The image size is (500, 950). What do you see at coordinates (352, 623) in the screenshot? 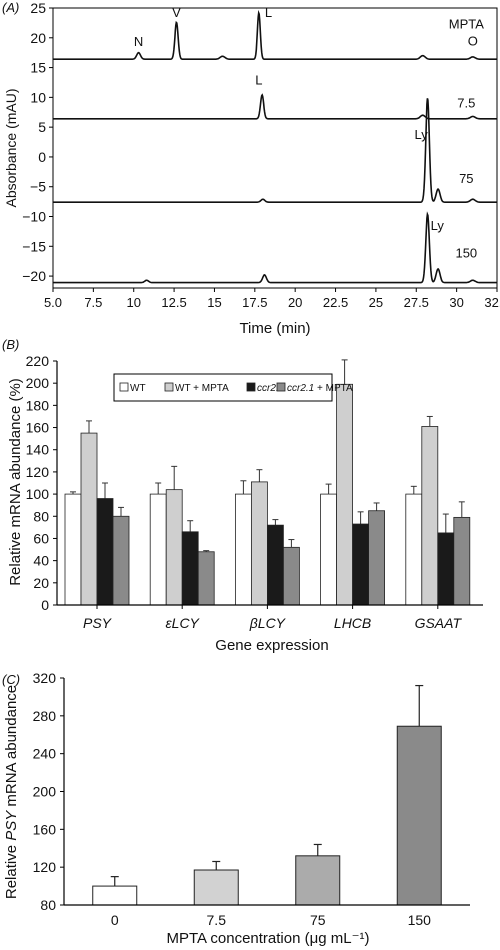
I see `b-x-tick-label: LHCB` at bounding box center [352, 623].